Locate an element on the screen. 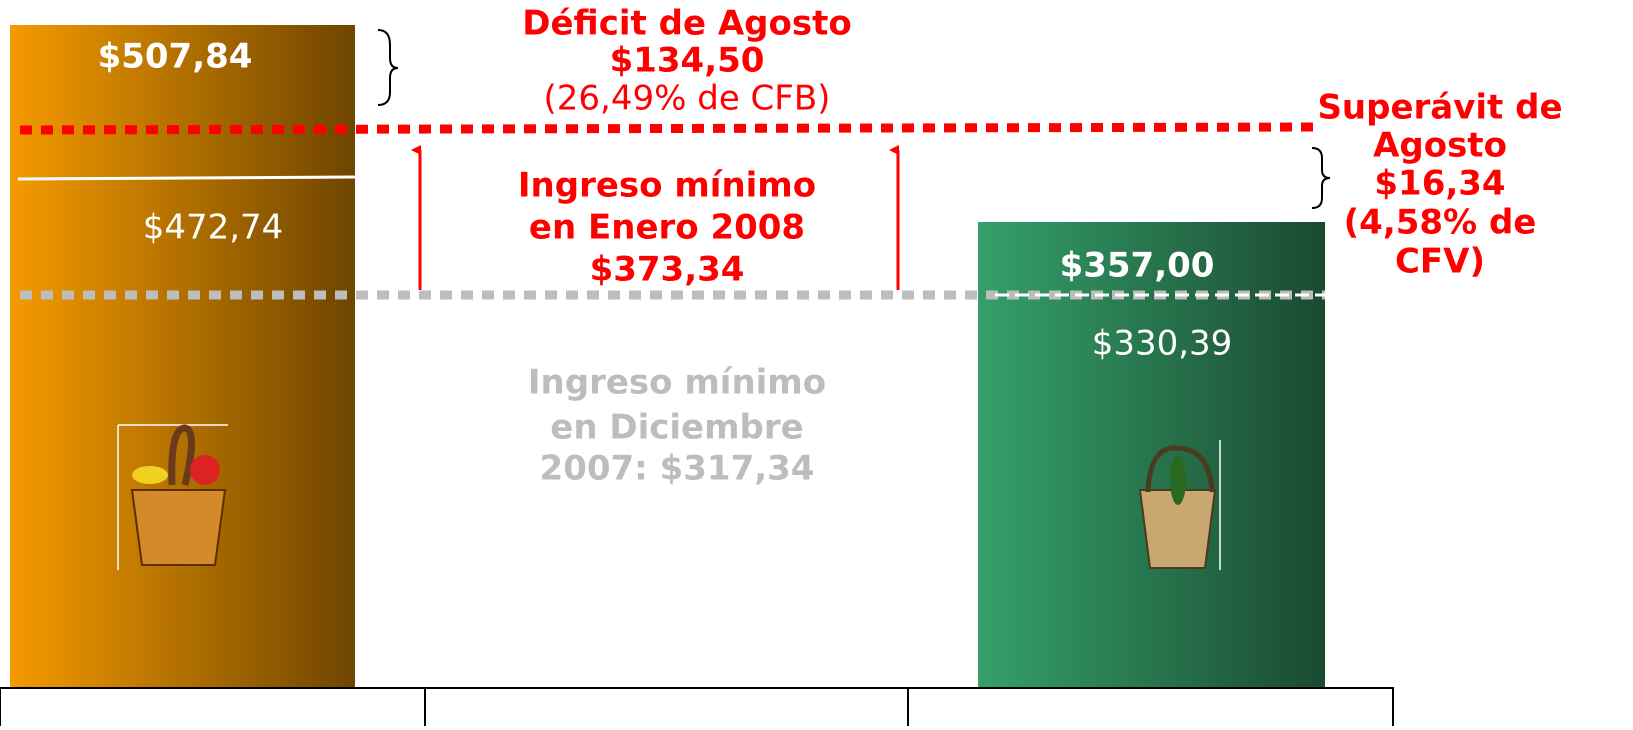  divider is located at coordinates (186, 178).